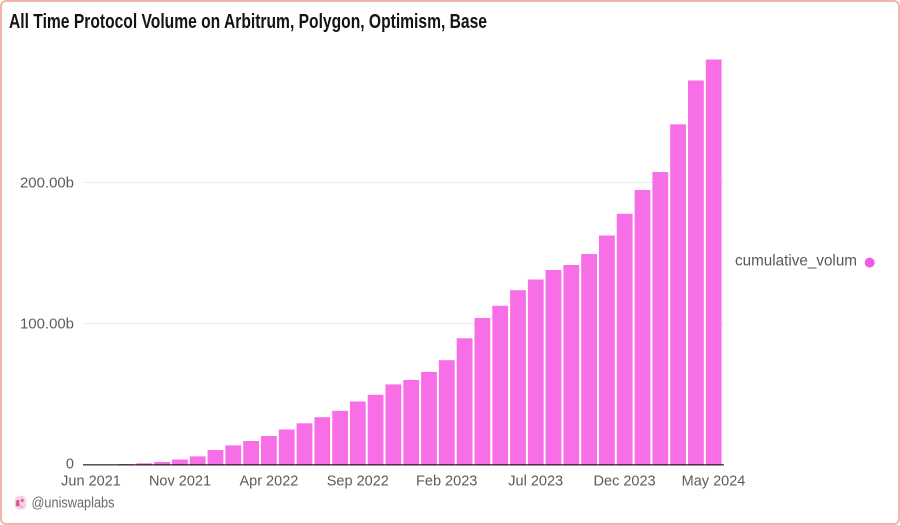  What do you see at coordinates (91, 482) in the screenshot?
I see `svg-text: Jun 2021` at bounding box center [91, 482].